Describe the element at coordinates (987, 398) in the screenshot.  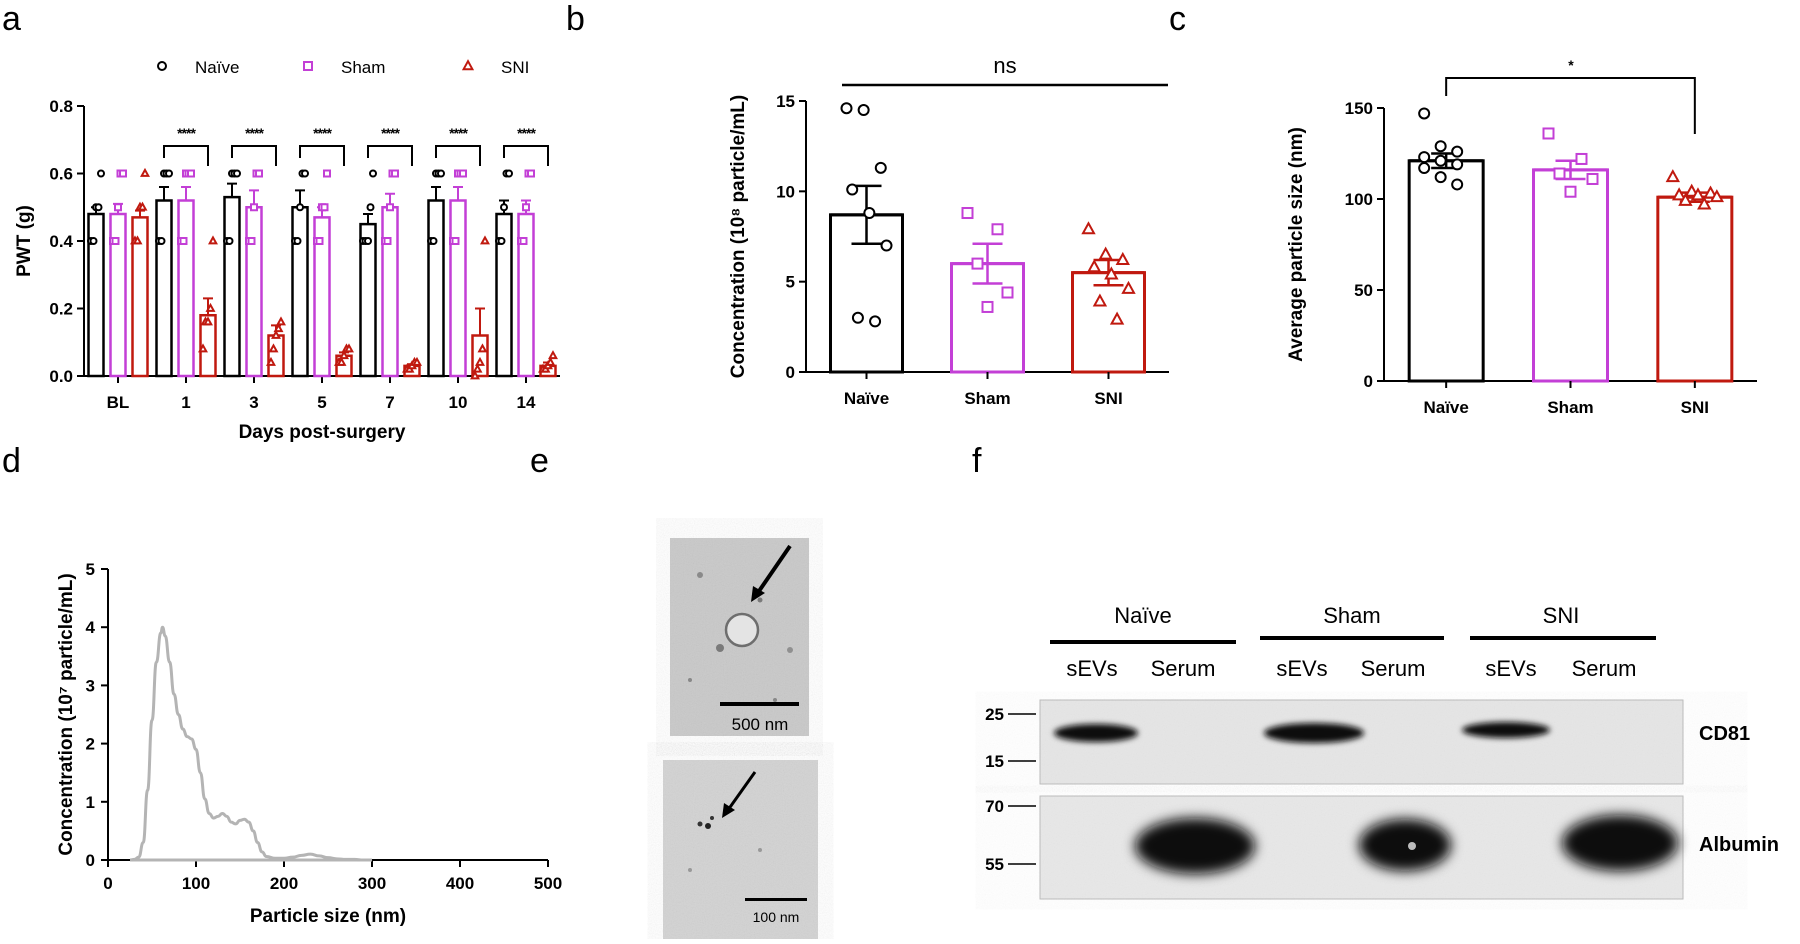
I see `x-tick-label: Sham` at that location.